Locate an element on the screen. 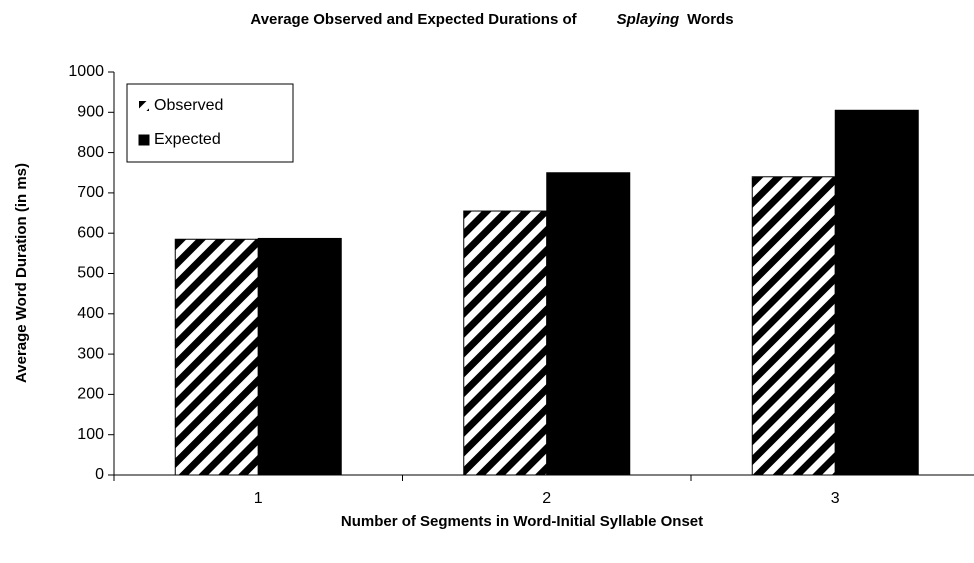 The image size is (974, 563). y-tick-label: 0 is located at coordinates (99, 474).